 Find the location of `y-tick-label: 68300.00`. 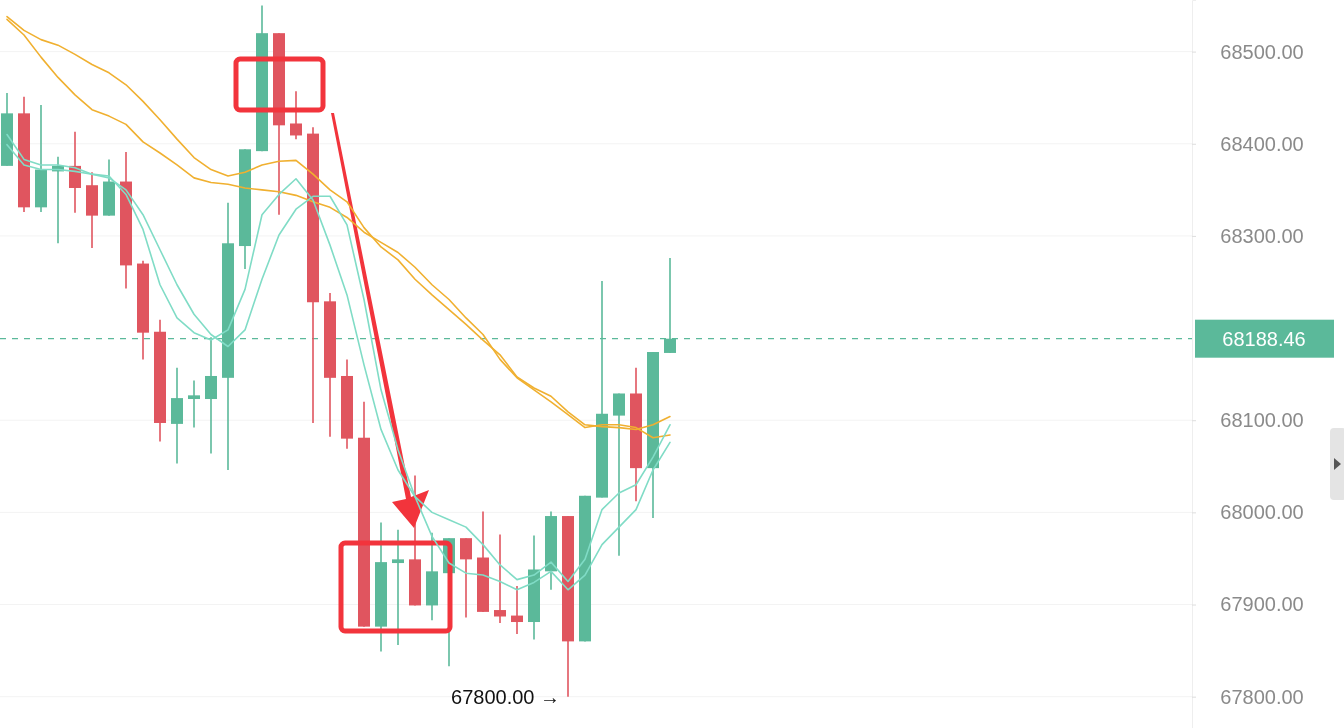

y-tick-label: 68300.00 is located at coordinates (1262, 235).